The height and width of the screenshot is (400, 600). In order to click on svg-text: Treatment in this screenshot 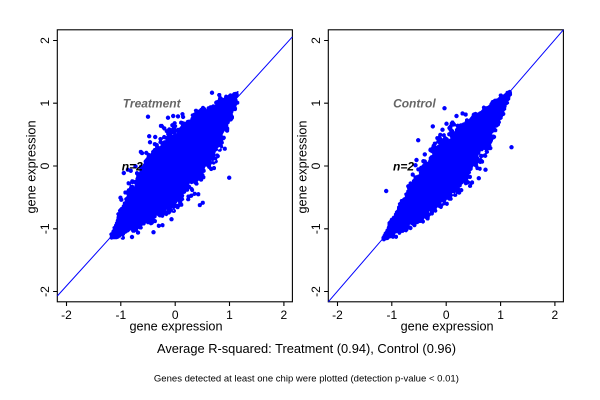, I will do `click(152, 104)`.